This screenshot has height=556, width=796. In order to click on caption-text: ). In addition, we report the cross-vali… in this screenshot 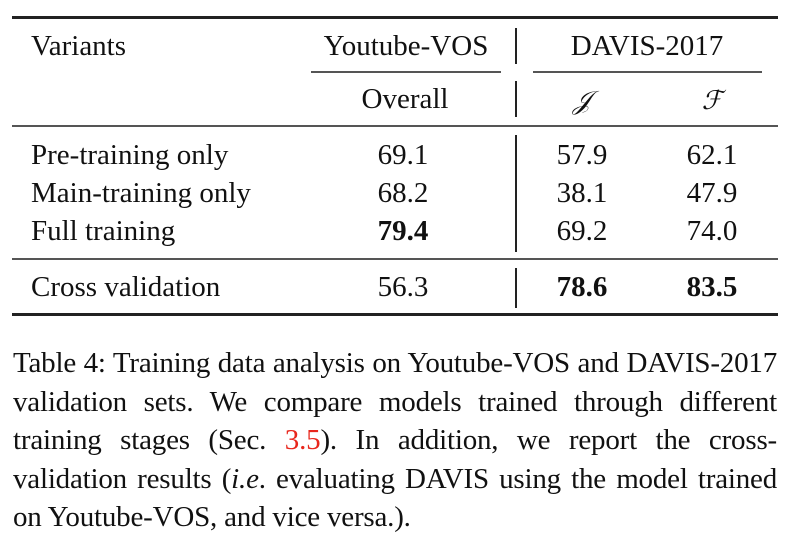, I will do `click(395, 459)`.